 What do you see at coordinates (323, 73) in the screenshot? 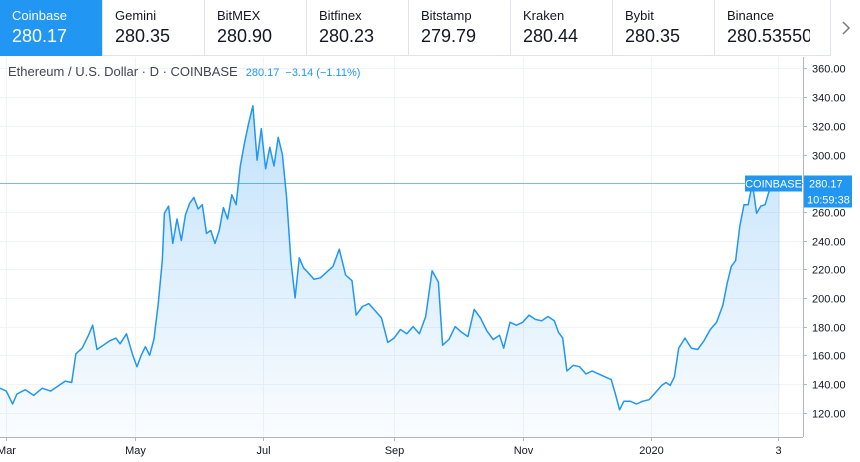
I see `legend-change: −3.14 (−1.11%)` at bounding box center [323, 73].